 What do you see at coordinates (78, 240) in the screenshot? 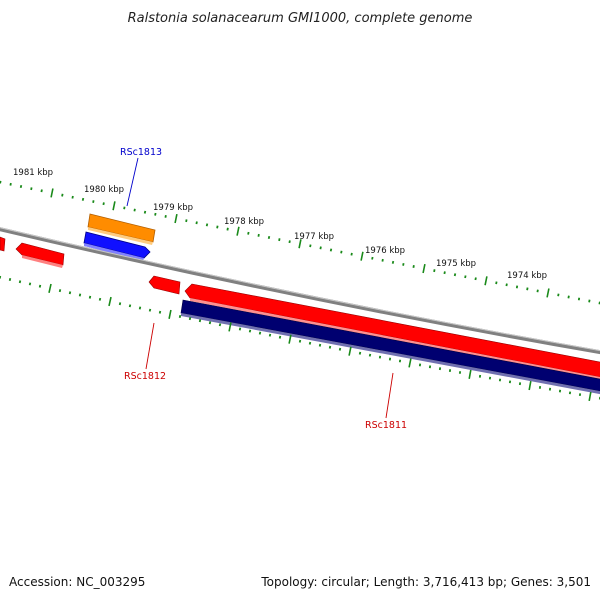
I see `forward-features` at bounding box center [78, 240].